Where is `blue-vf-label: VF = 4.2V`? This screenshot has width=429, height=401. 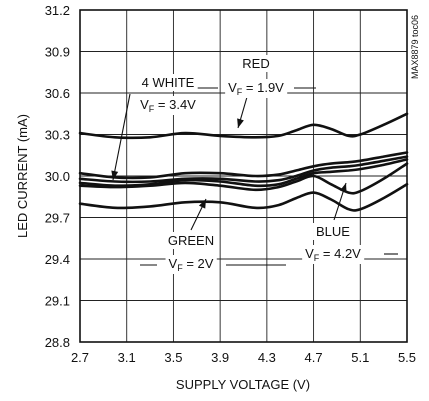
blue-vf-label: VF = 4.2V is located at coordinates (333, 254).